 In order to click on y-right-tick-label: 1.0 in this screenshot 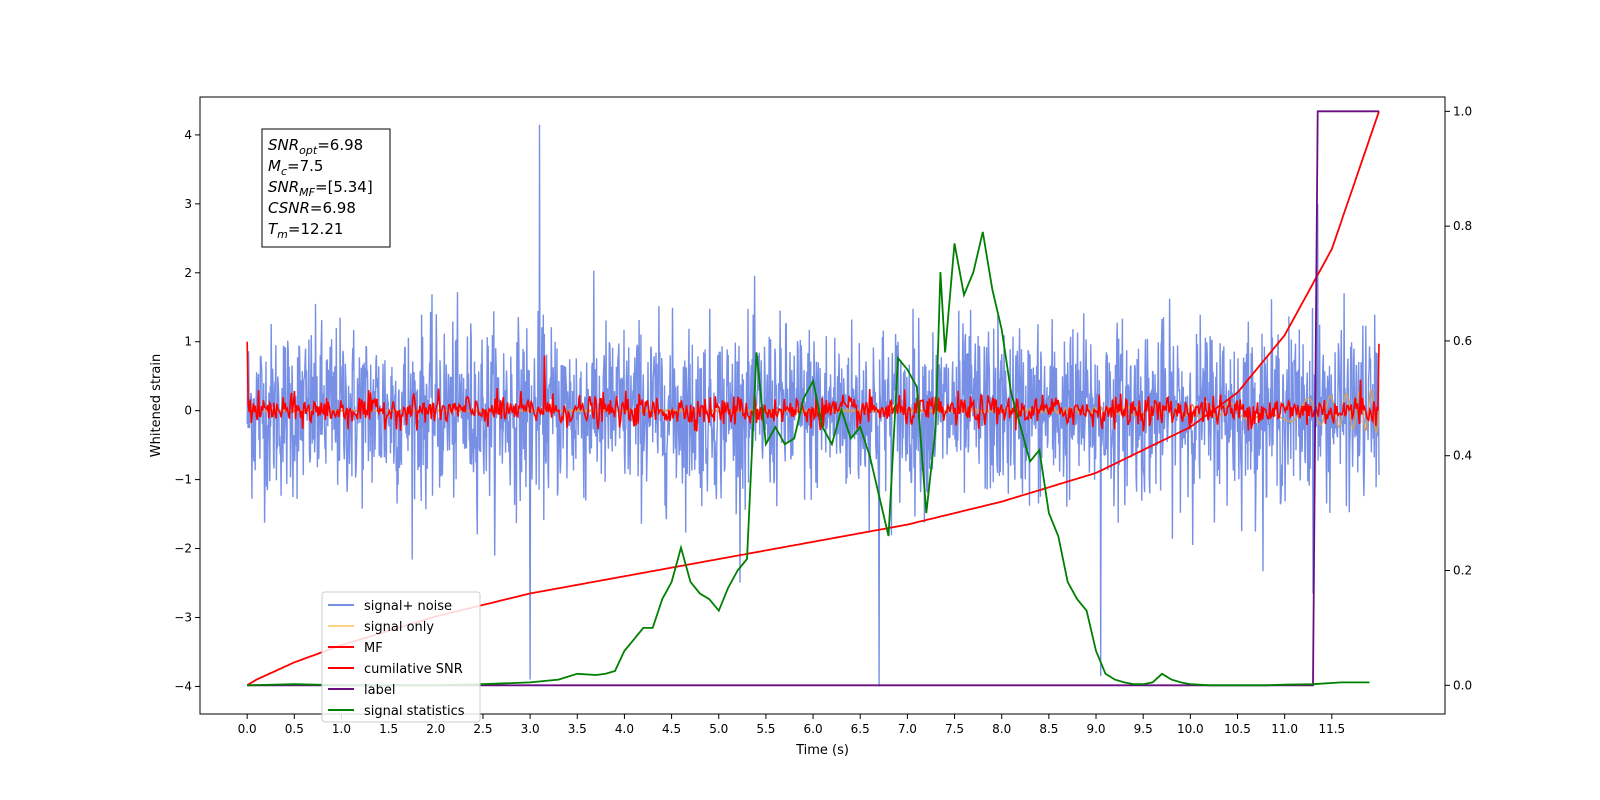, I will do `click(1462, 111)`.